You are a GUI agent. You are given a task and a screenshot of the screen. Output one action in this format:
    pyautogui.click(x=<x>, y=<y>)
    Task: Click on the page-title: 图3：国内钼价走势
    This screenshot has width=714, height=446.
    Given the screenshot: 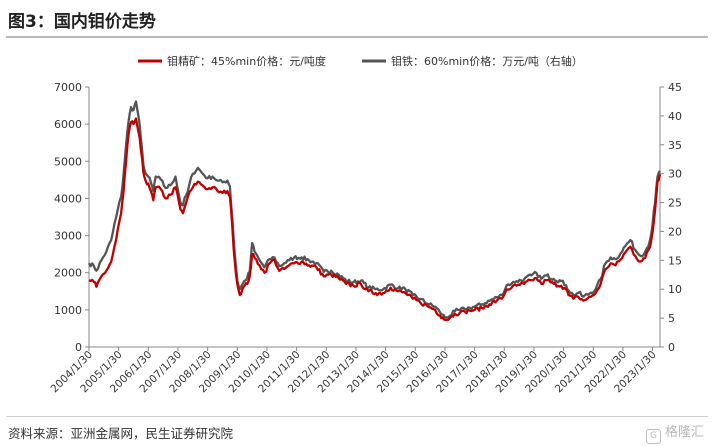 What is the action you would take?
    pyautogui.click(x=82, y=22)
    